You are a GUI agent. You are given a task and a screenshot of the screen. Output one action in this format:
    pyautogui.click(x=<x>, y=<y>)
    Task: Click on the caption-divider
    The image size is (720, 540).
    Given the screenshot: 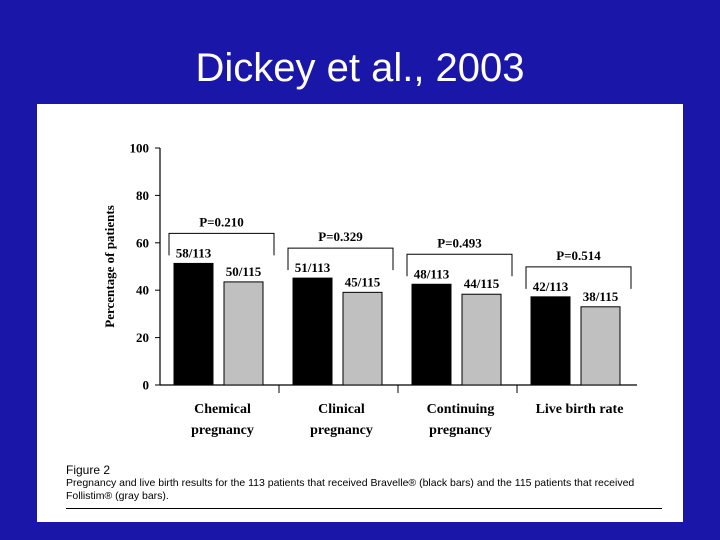 What is the action you would take?
    pyautogui.click(x=364, y=508)
    